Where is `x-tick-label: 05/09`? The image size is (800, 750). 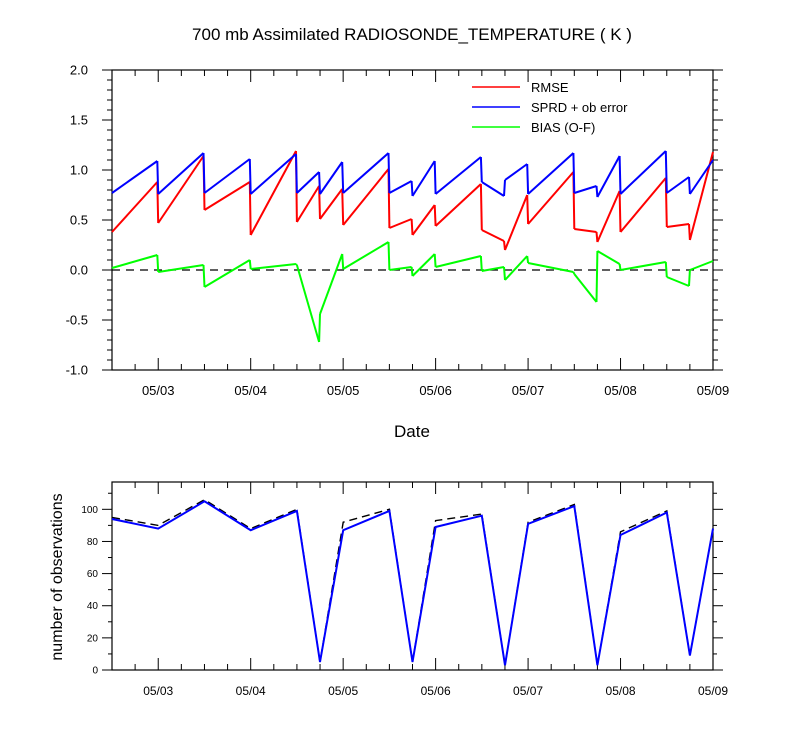
x-tick-label: 05/09 is located at coordinates (713, 691).